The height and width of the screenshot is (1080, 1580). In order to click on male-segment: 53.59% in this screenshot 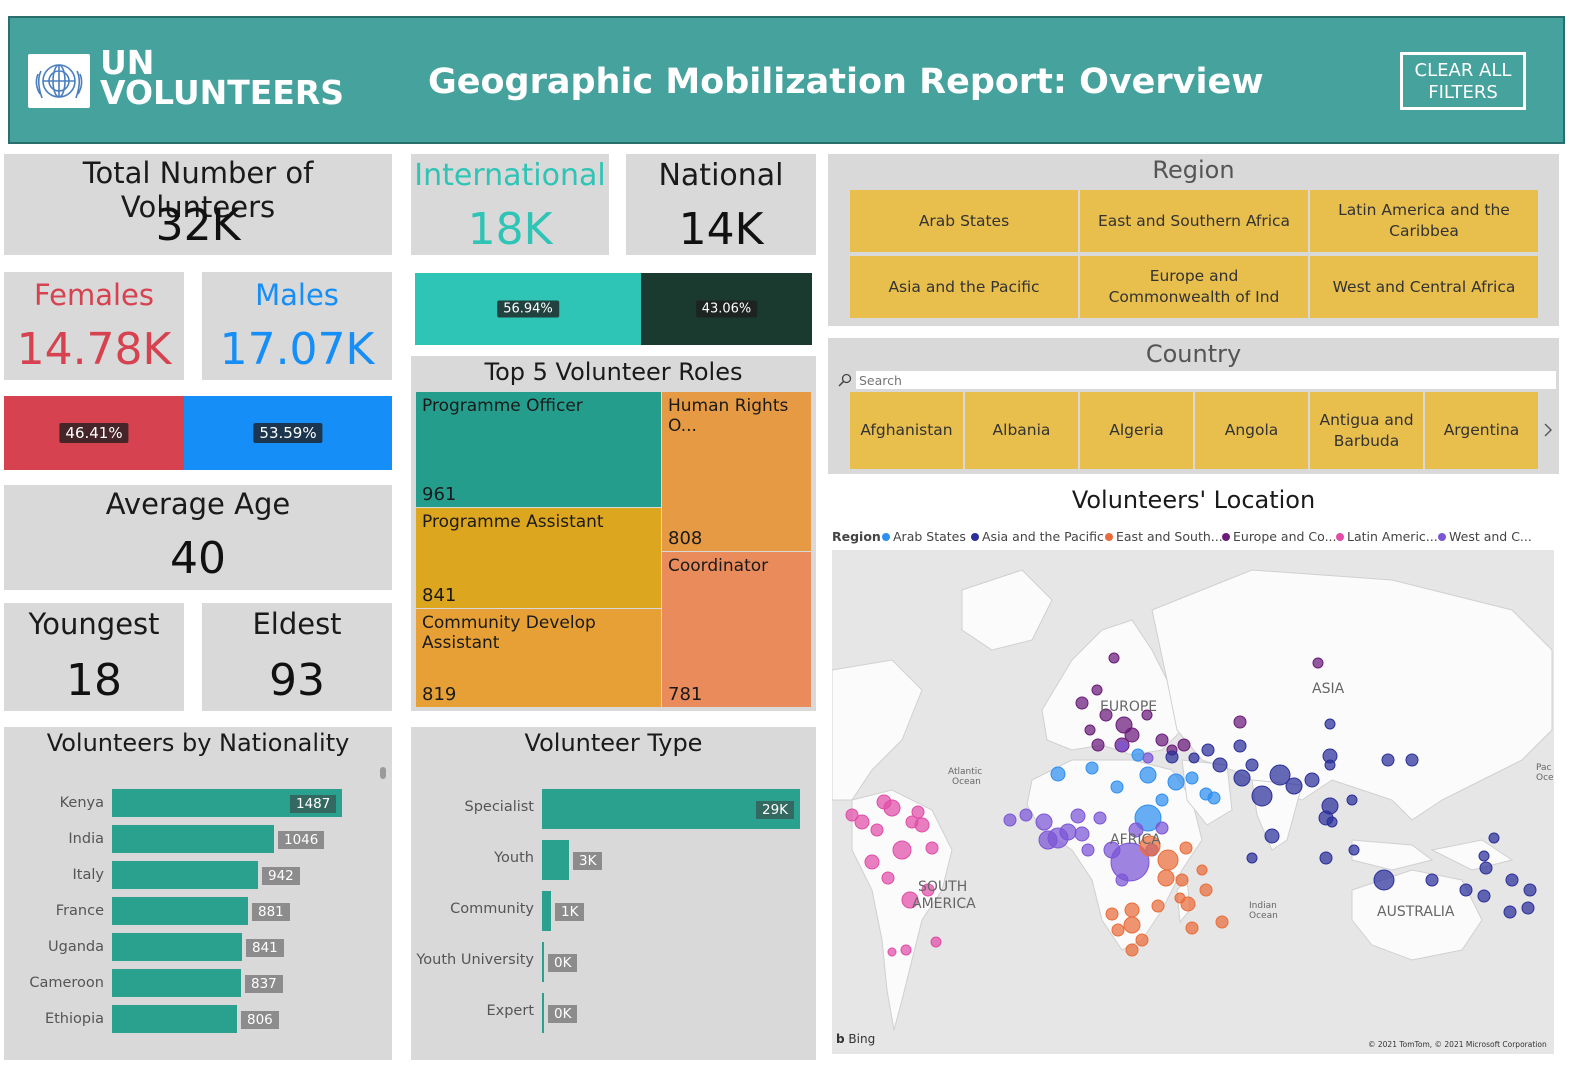, I will do `click(288, 433)`.